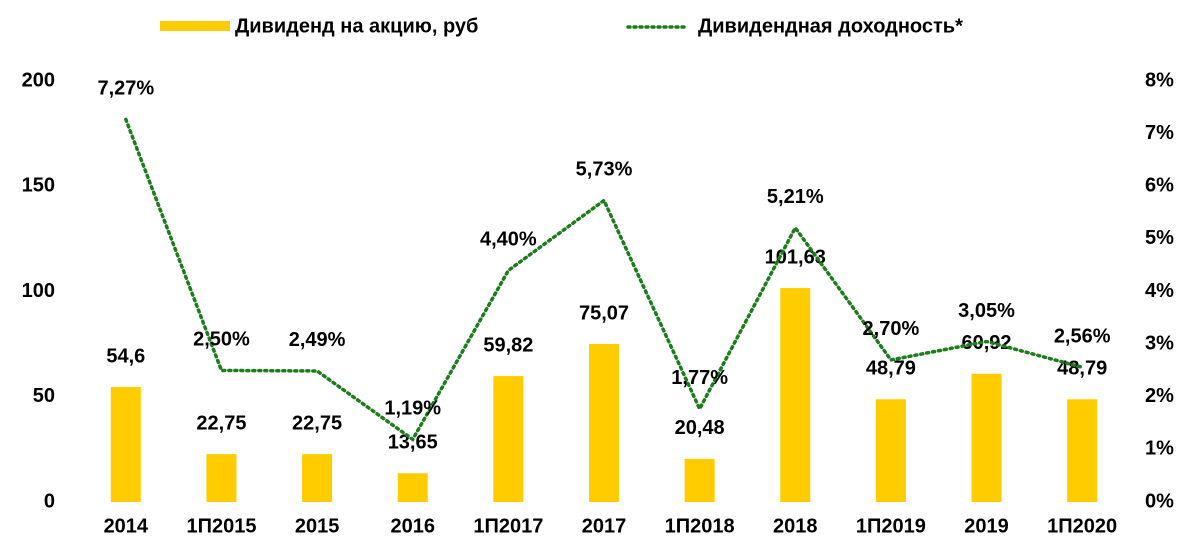 The image size is (1195, 543). Describe the element at coordinates (891, 526) in the screenshot. I see `x-tick-label: 1П2019` at that location.